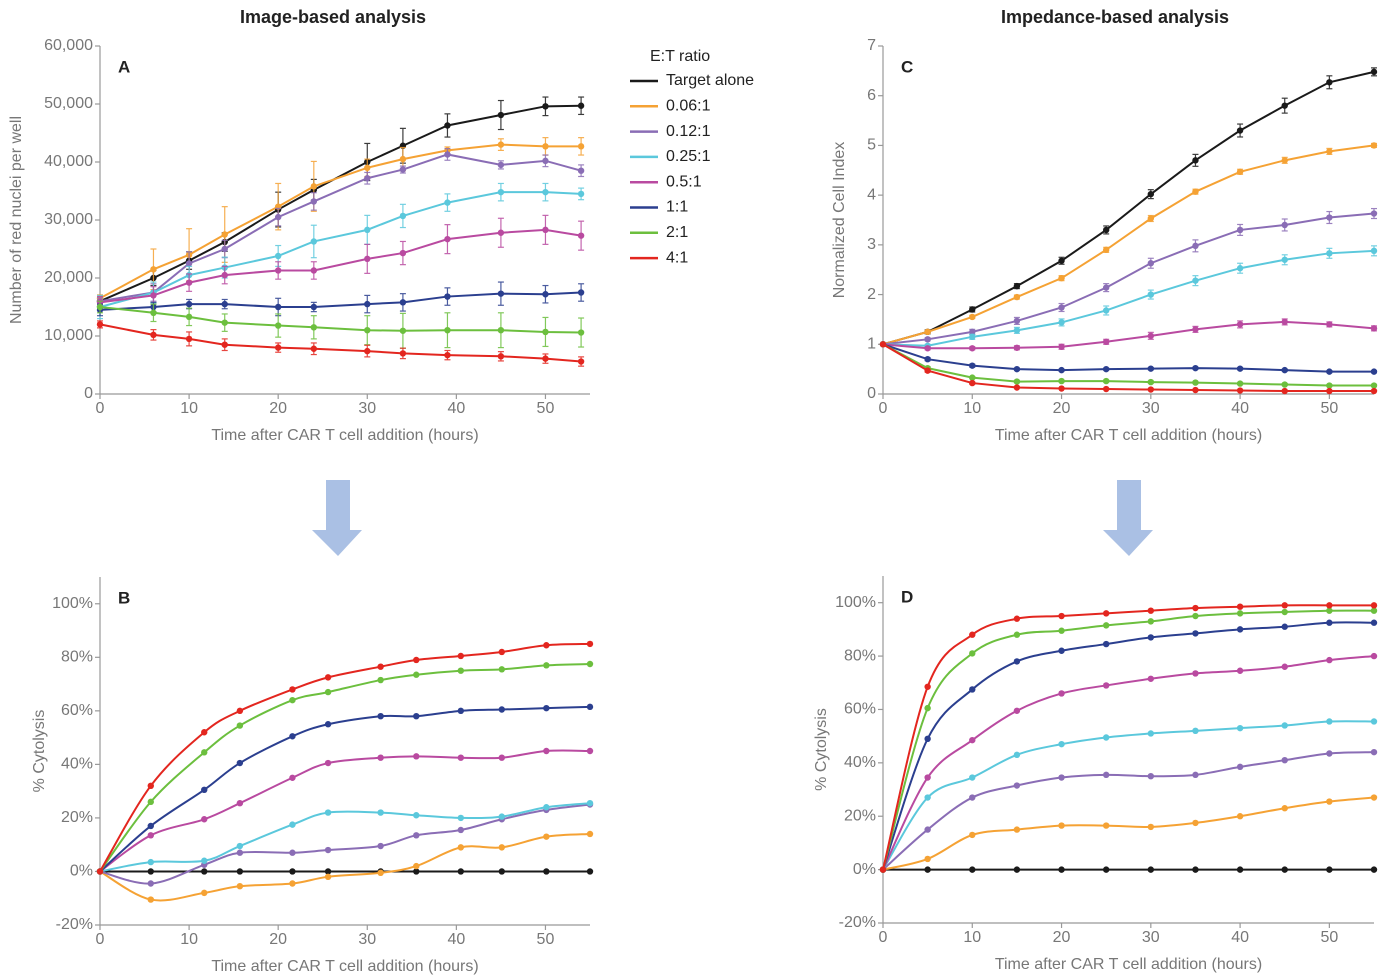 The image size is (1385, 978). Describe the element at coordinates (1151, 937) in the screenshot. I see `x-tick-label: 30` at that location.